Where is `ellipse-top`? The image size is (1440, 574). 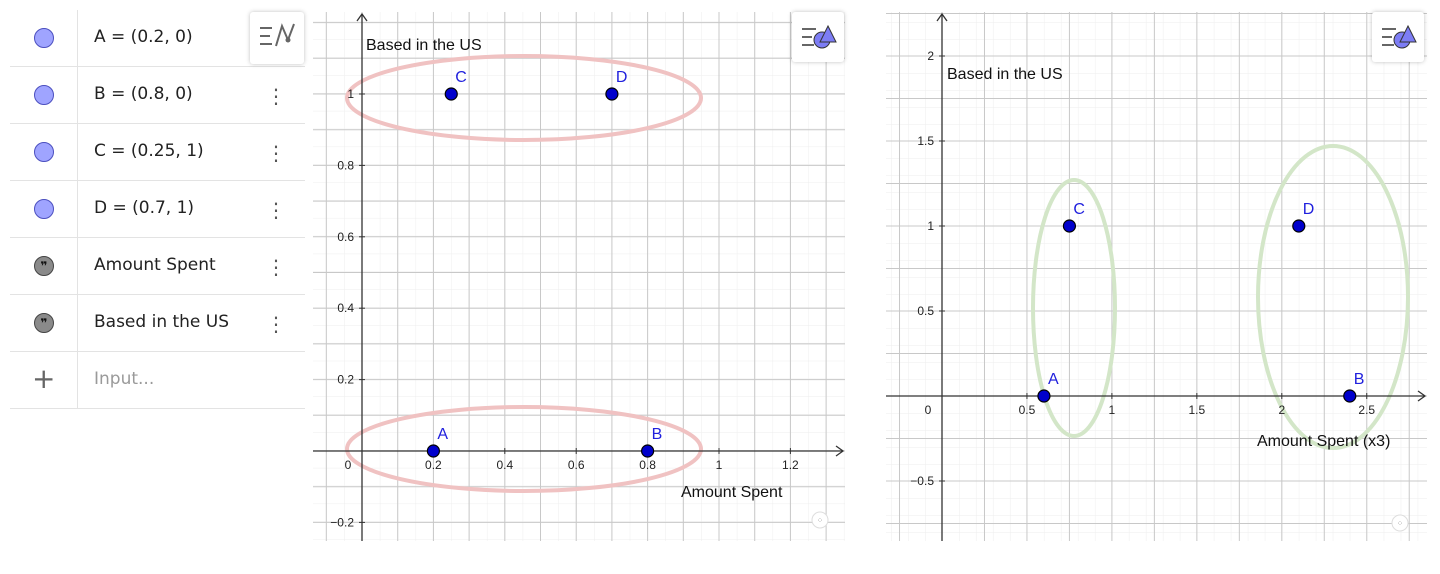 ellipse-top is located at coordinates (524, 98).